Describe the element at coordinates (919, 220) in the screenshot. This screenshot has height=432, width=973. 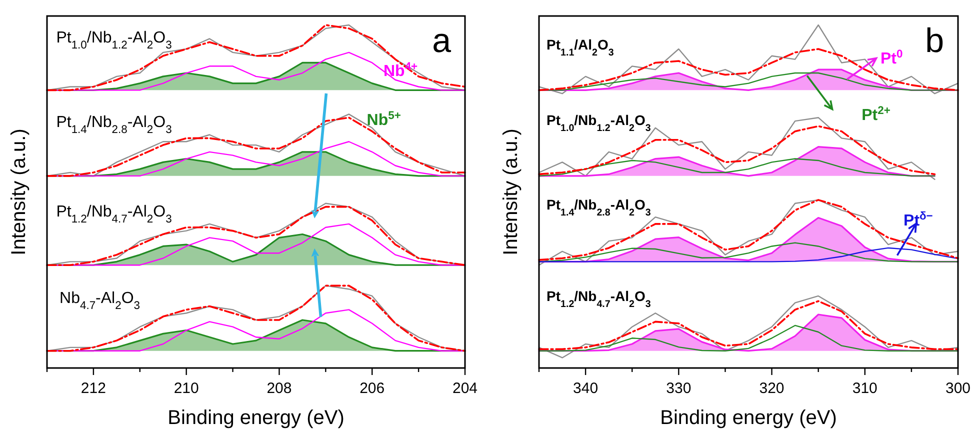
I see `annotation: Pt$^{δ−}$` at that location.